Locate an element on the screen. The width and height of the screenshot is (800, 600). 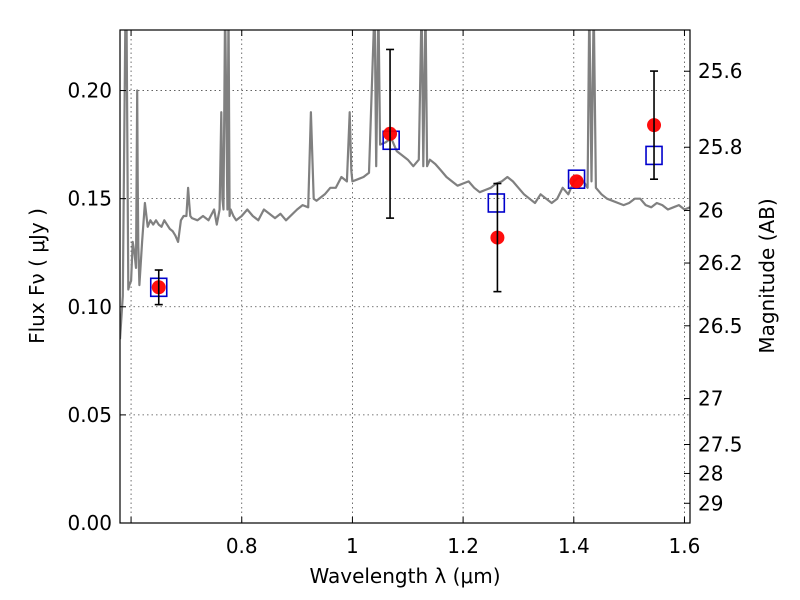
y-tick-label: 0.05 is located at coordinates (89, 415).